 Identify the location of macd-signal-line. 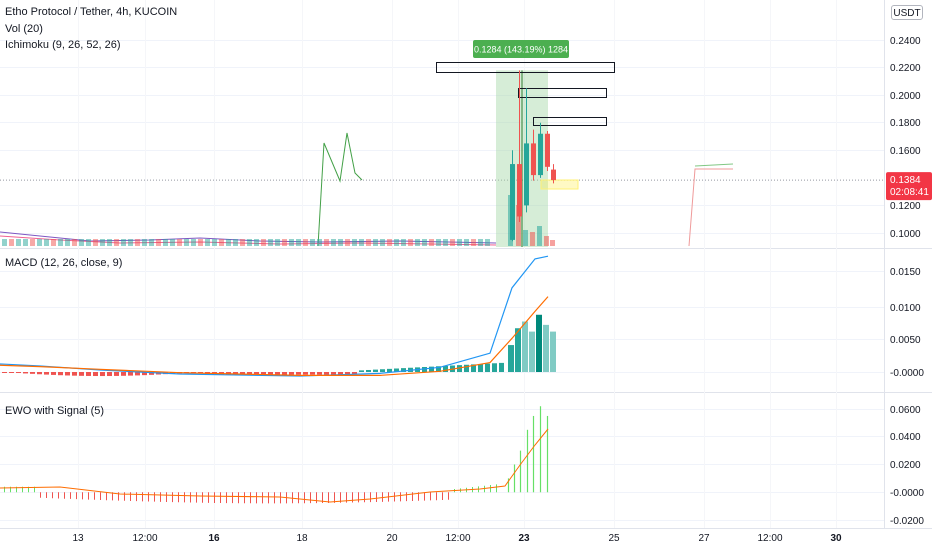
(274, 336).